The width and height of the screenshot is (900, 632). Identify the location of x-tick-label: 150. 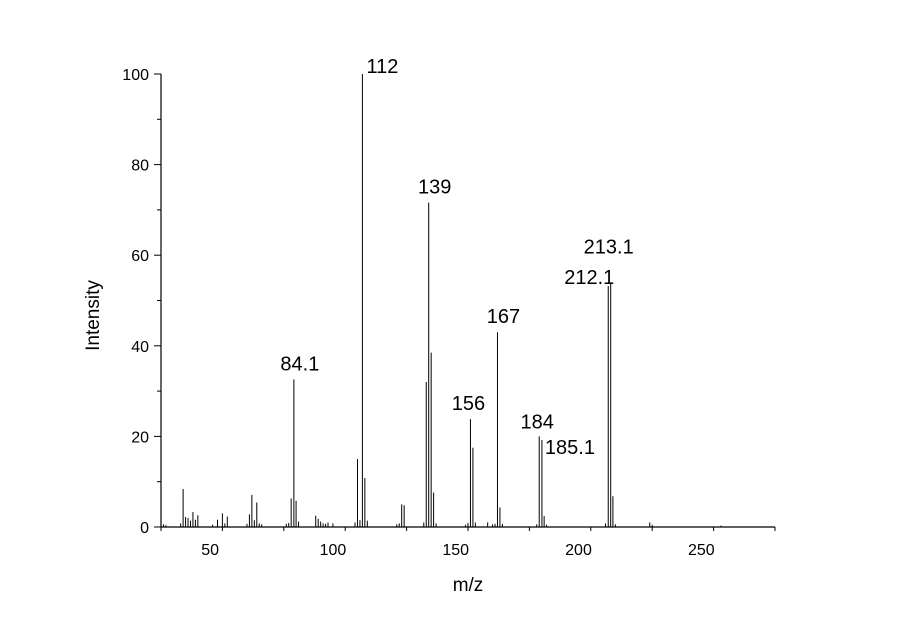
(455, 550).